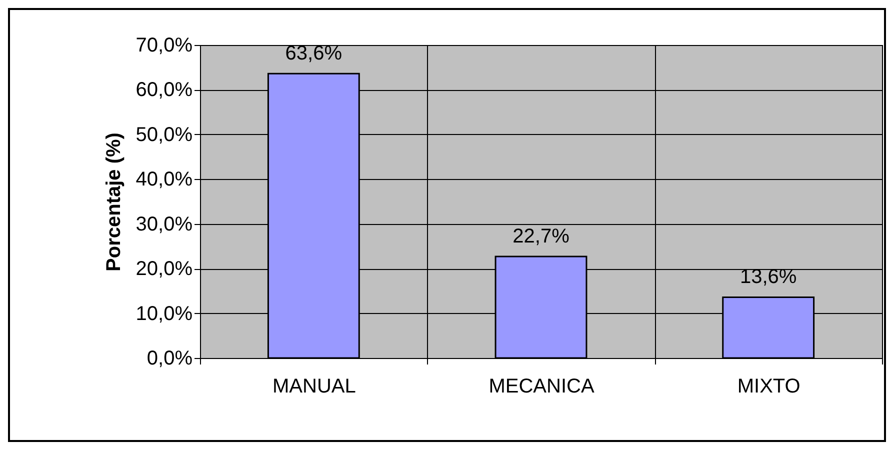 The height and width of the screenshot is (450, 896). What do you see at coordinates (164, 135) in the screenshot?
I see `y-tick-label: 50,0%` at bounding box center [164, 135].